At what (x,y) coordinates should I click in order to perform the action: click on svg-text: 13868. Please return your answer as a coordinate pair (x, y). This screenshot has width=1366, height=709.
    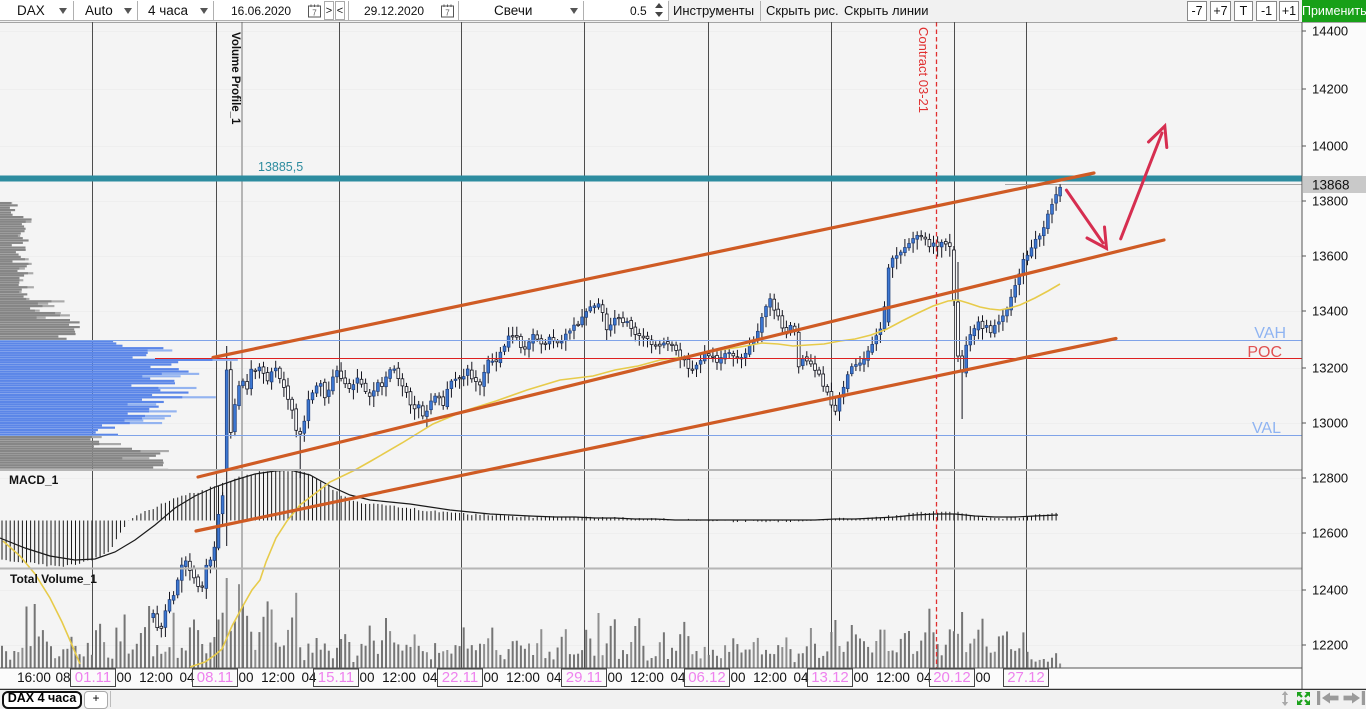
    Looking at the image, I should click on (1331, 185).